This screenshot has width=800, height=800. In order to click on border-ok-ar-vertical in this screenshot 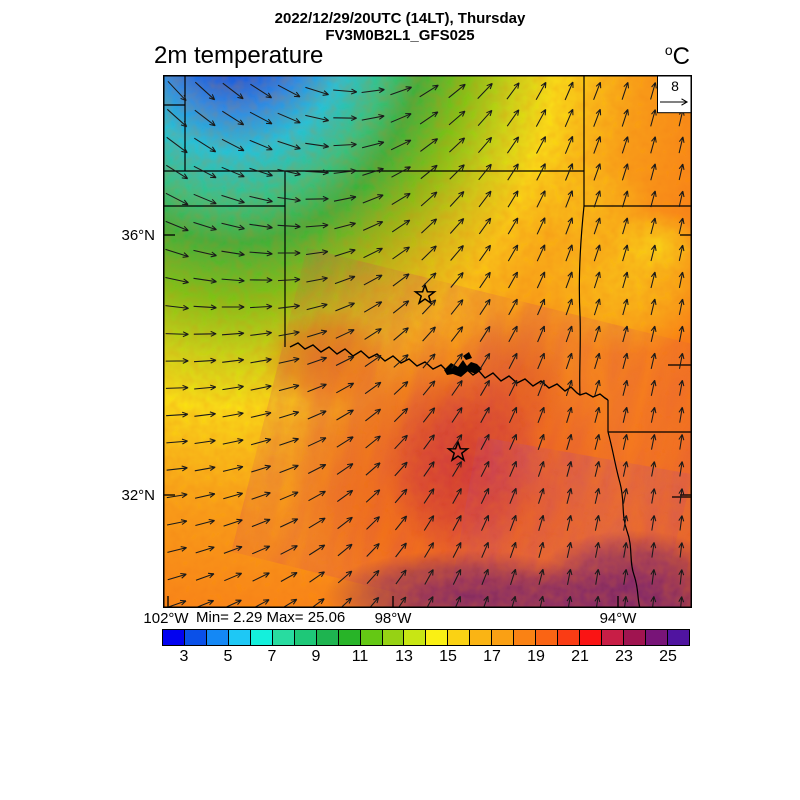, I will do `click(581, 300)`.